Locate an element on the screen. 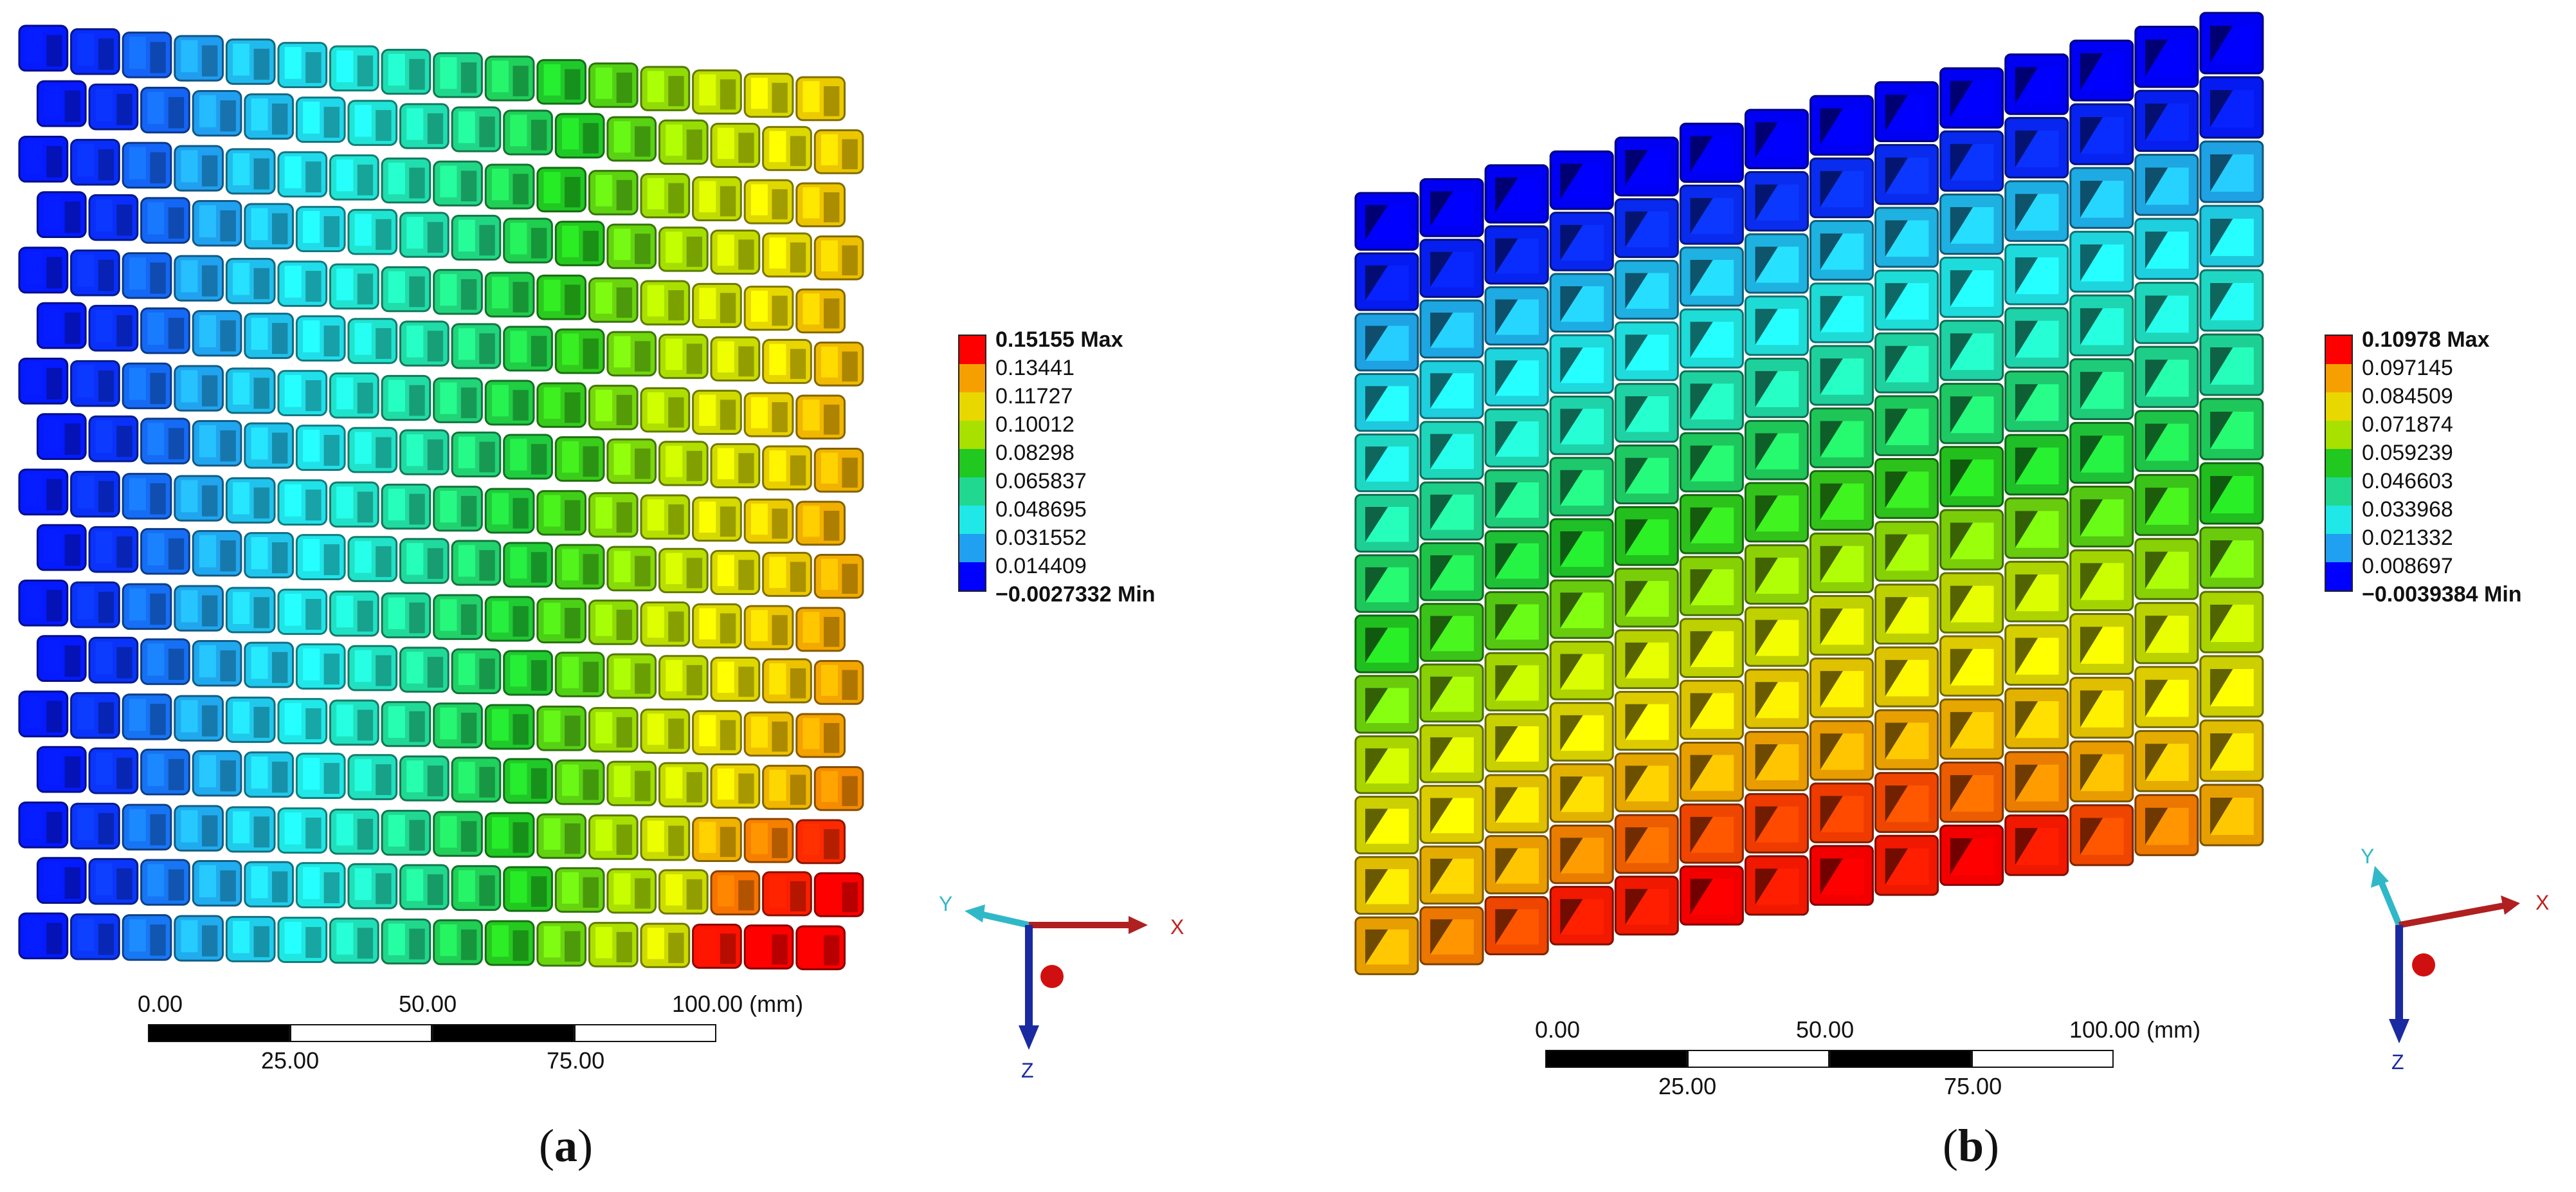  scale-segment is located at coordinates (219, 1033).